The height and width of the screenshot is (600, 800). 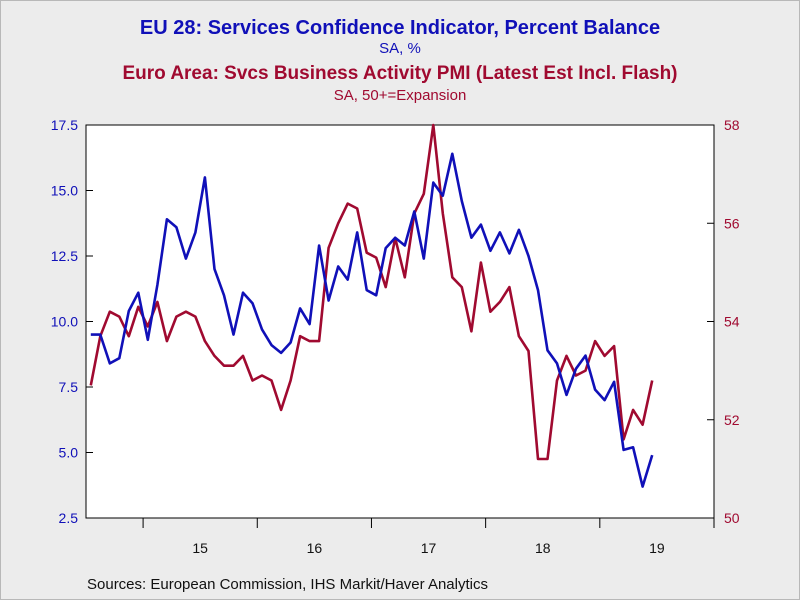 I want to click on x-tick-label: 16, so click(x=315, y=548).